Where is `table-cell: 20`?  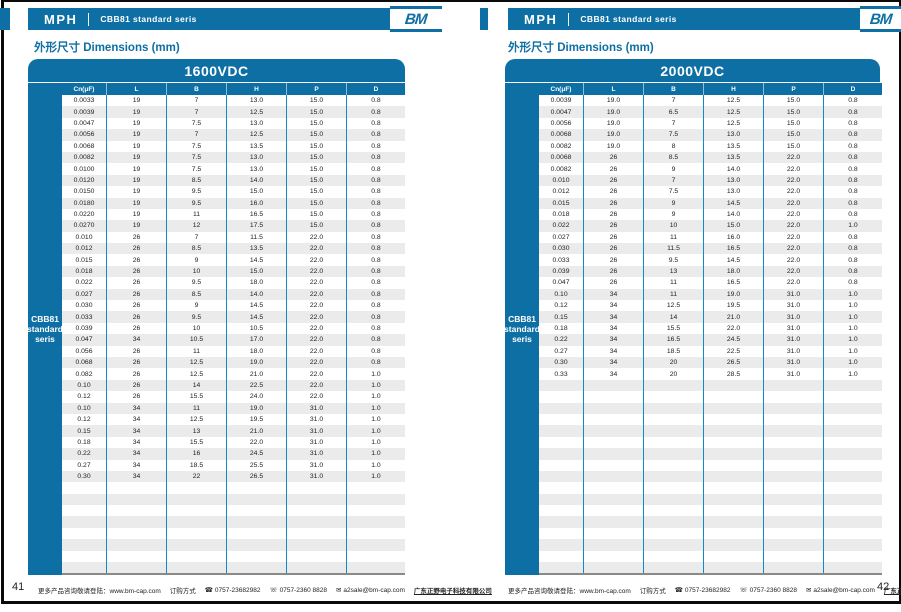
table-cell: 20 is located at coordinates (673, 374).